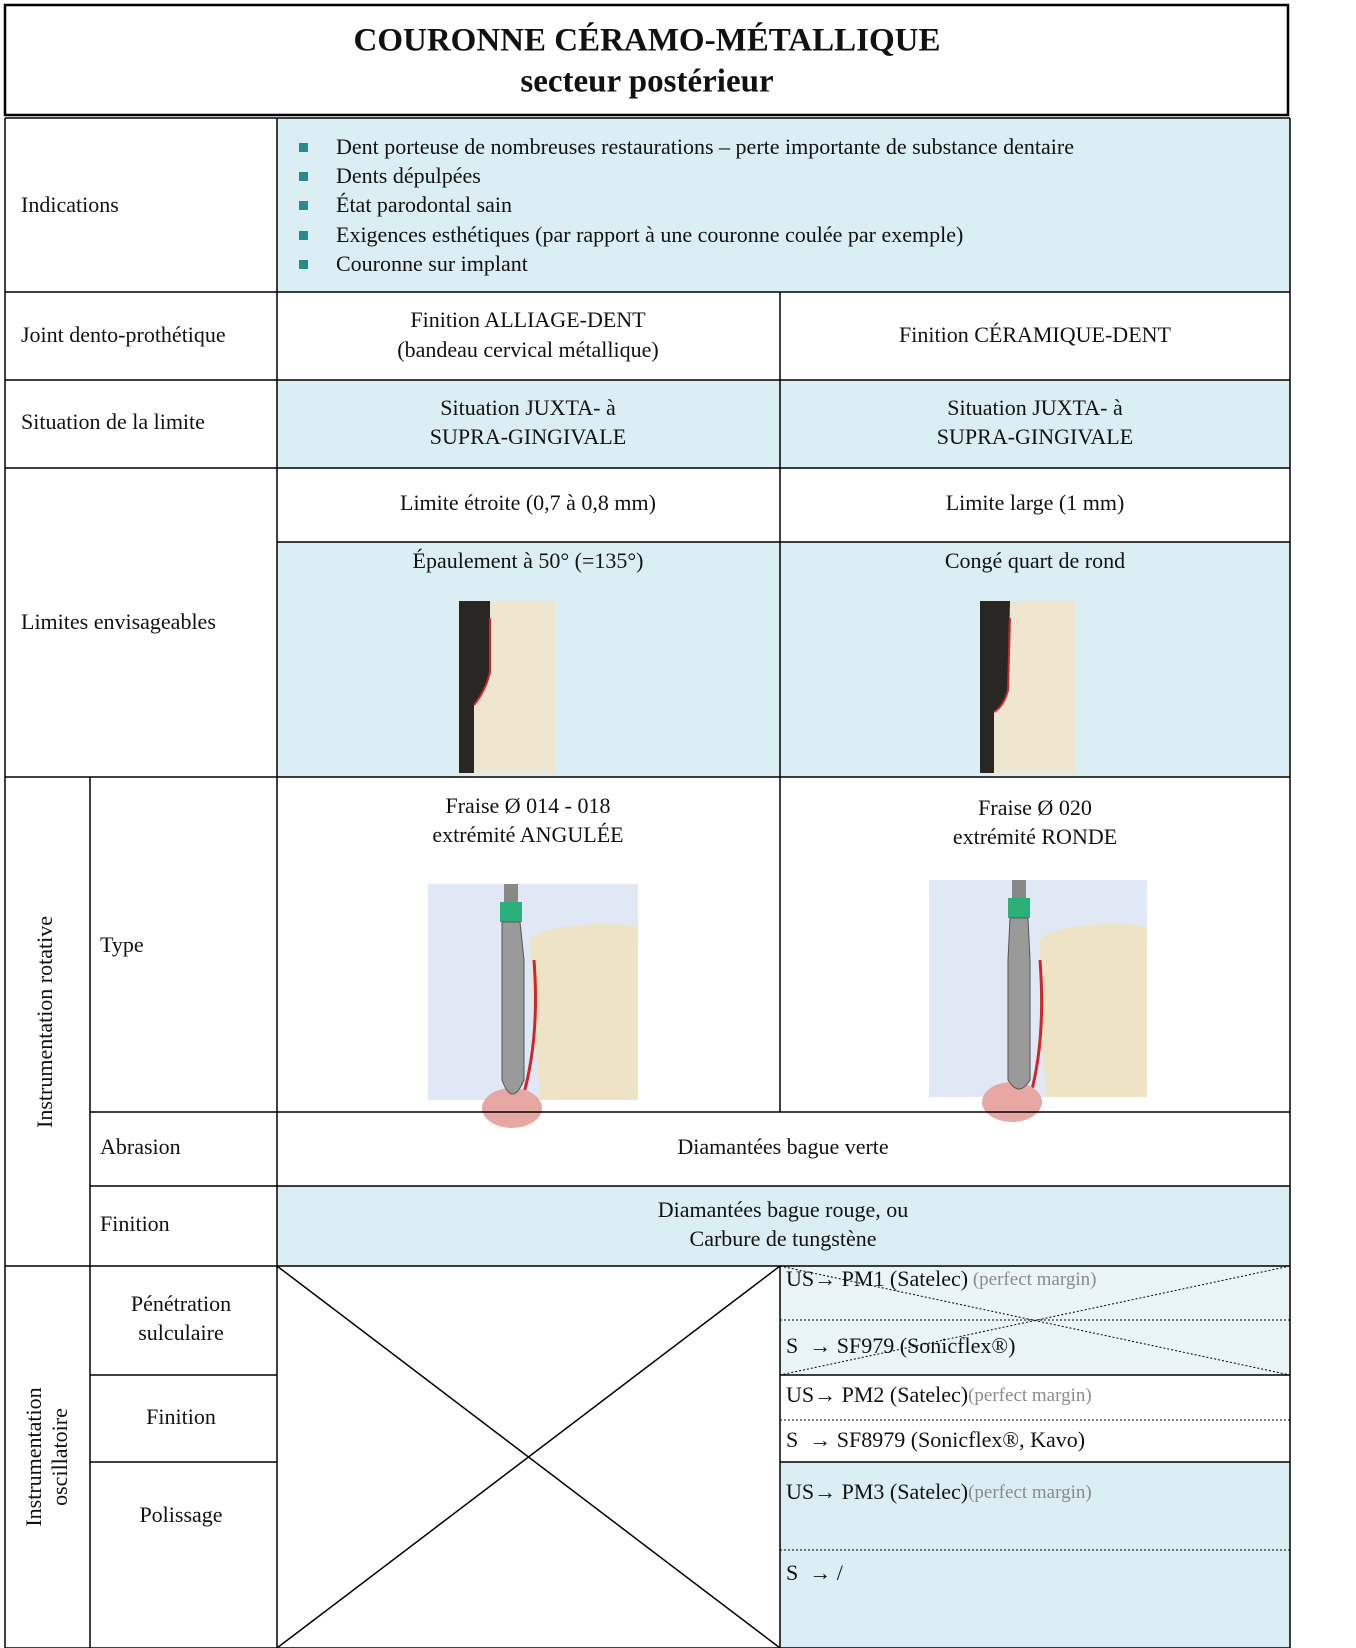 This screenshot has height=1648, width=1356. I want to click on group-label: Instrumentation, so click(33, 1456).